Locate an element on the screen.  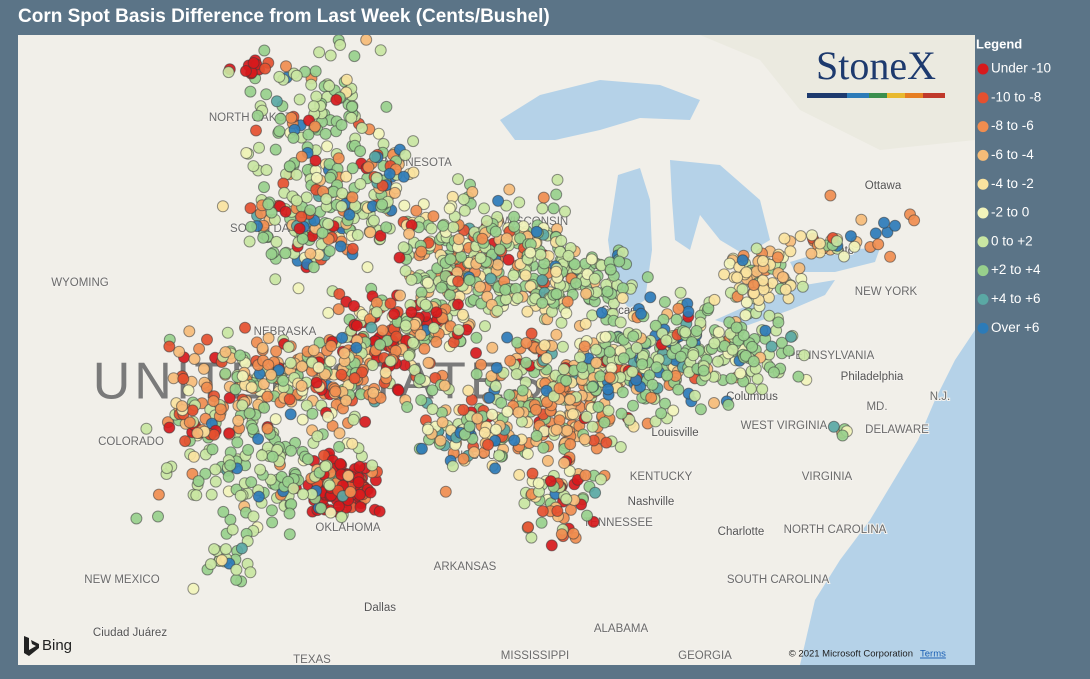
legend-label: -2 to 0 is located at coordinates (1010, 212).